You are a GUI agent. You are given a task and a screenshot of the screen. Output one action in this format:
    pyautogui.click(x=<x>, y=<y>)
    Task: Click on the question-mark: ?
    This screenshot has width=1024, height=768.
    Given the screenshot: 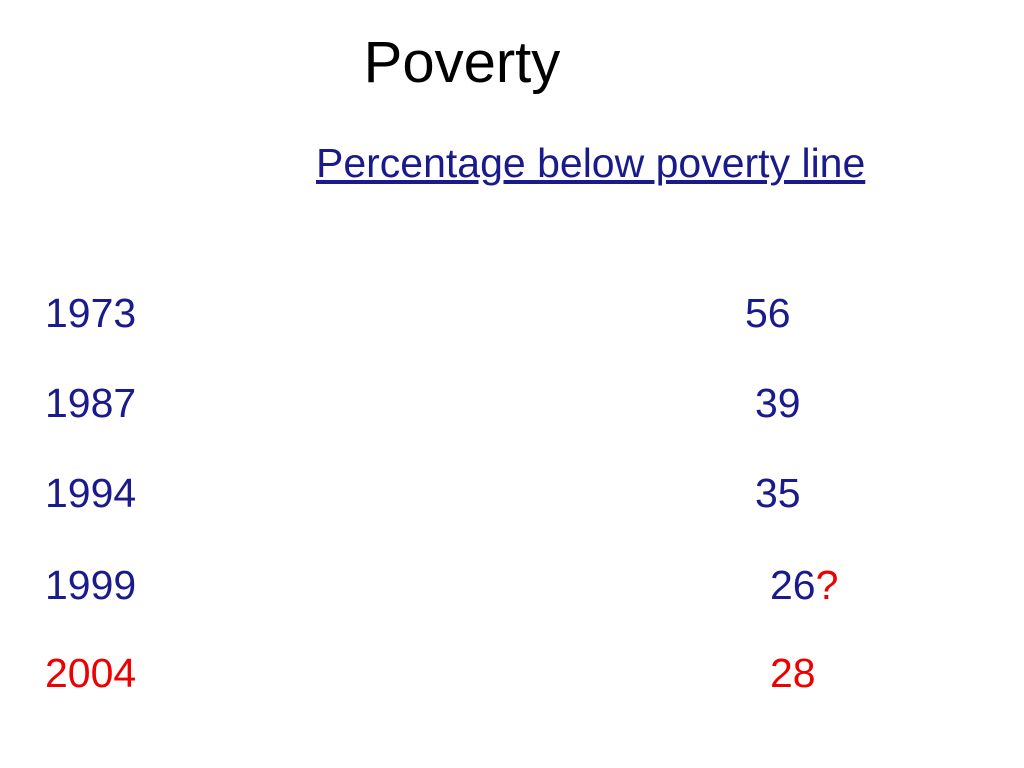 What is the action you would take?
    pyautogui.click(x=827, y=585)
    